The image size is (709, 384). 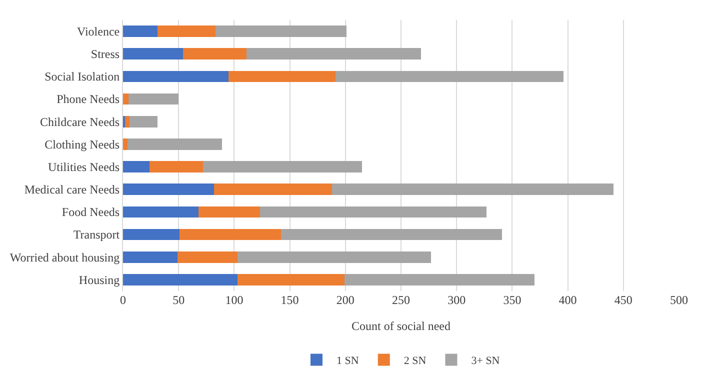 What do you see at coordinates (65, 257) in the screenshot?
I see `y-tick-label: Worried about housing` at bounding box center [65, 257].